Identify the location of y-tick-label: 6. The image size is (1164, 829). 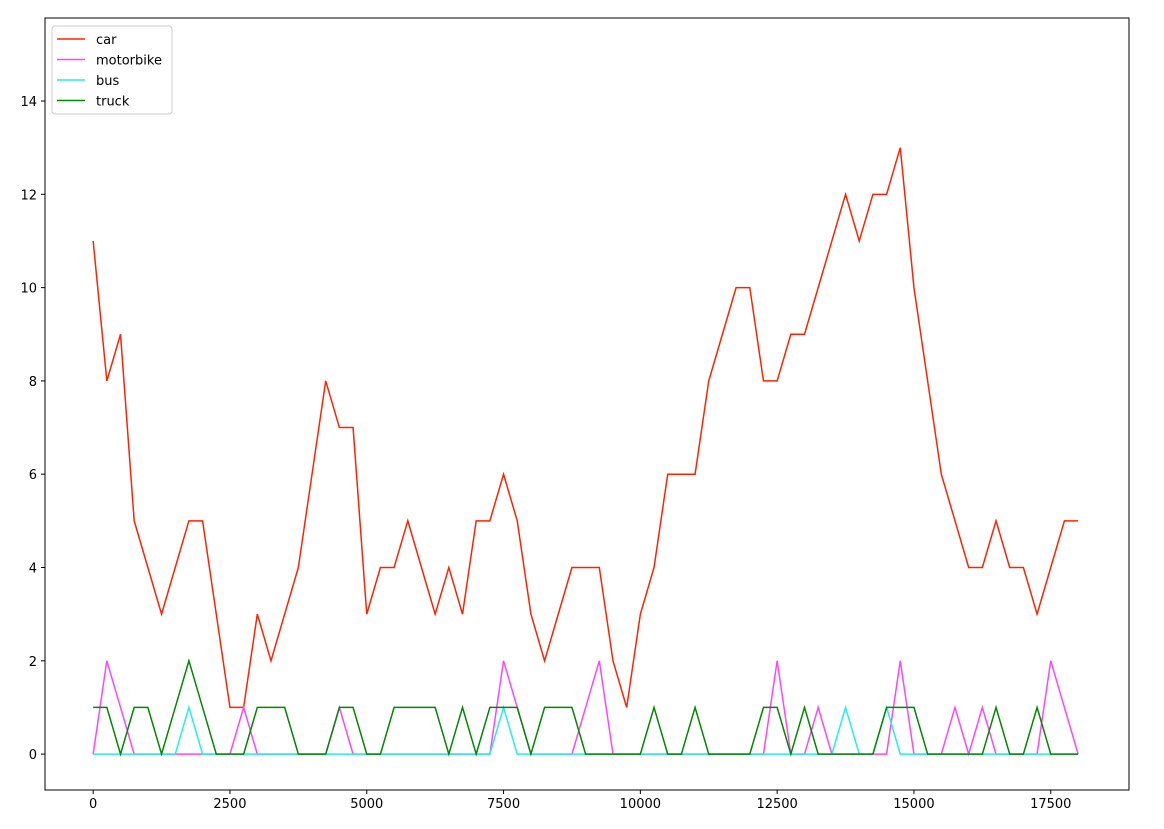
(33, 475).